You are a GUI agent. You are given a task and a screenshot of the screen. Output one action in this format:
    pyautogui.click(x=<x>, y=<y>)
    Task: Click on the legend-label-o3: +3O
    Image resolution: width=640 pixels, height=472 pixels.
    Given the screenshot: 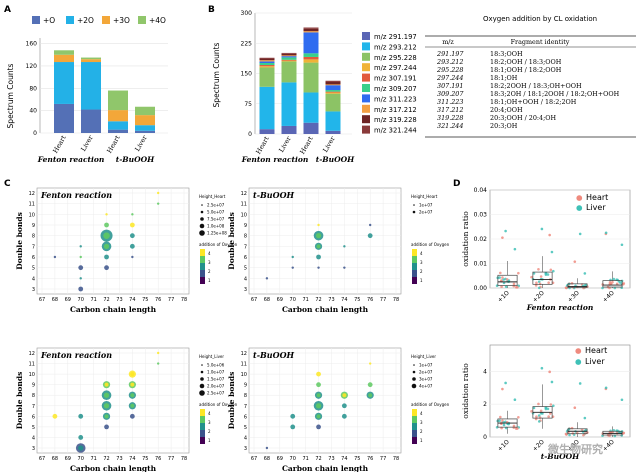 What is the action you would take?
    pyautogui.click(x=121, y=20)
    